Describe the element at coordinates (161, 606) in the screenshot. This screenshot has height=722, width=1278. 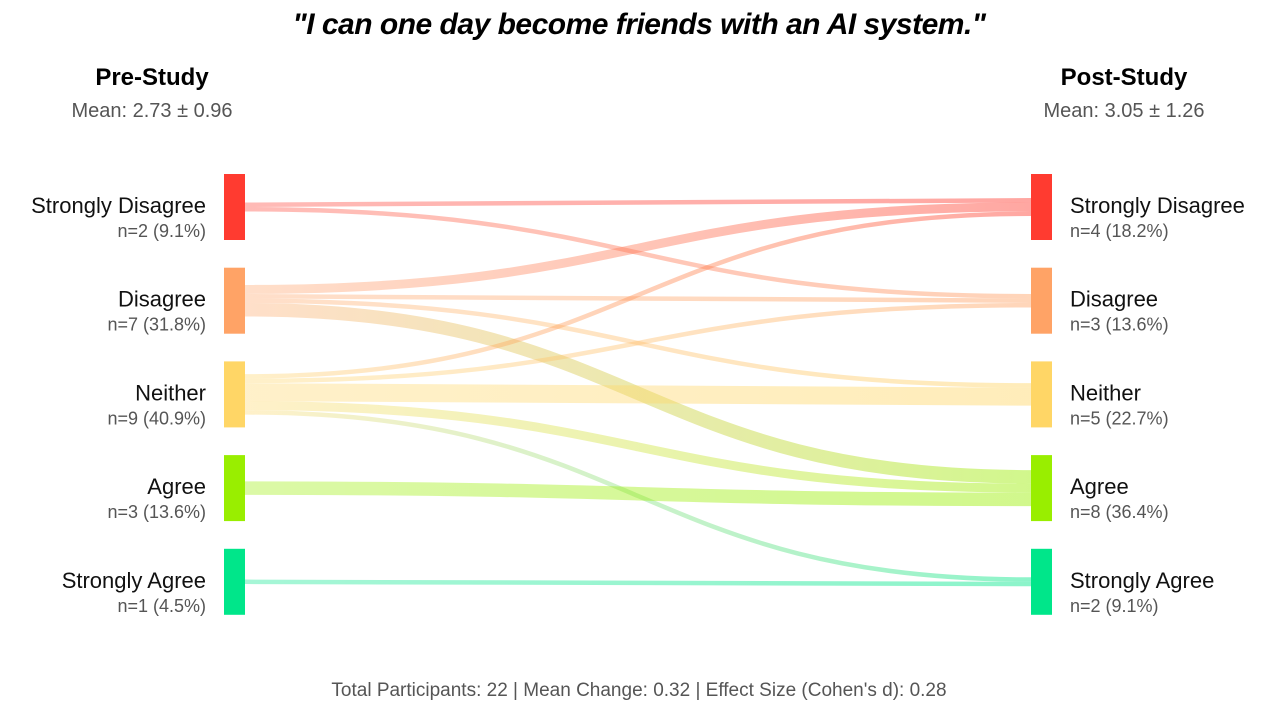
I see `pre-count-strongly-agree: n=1 (4.5%)` at that location.